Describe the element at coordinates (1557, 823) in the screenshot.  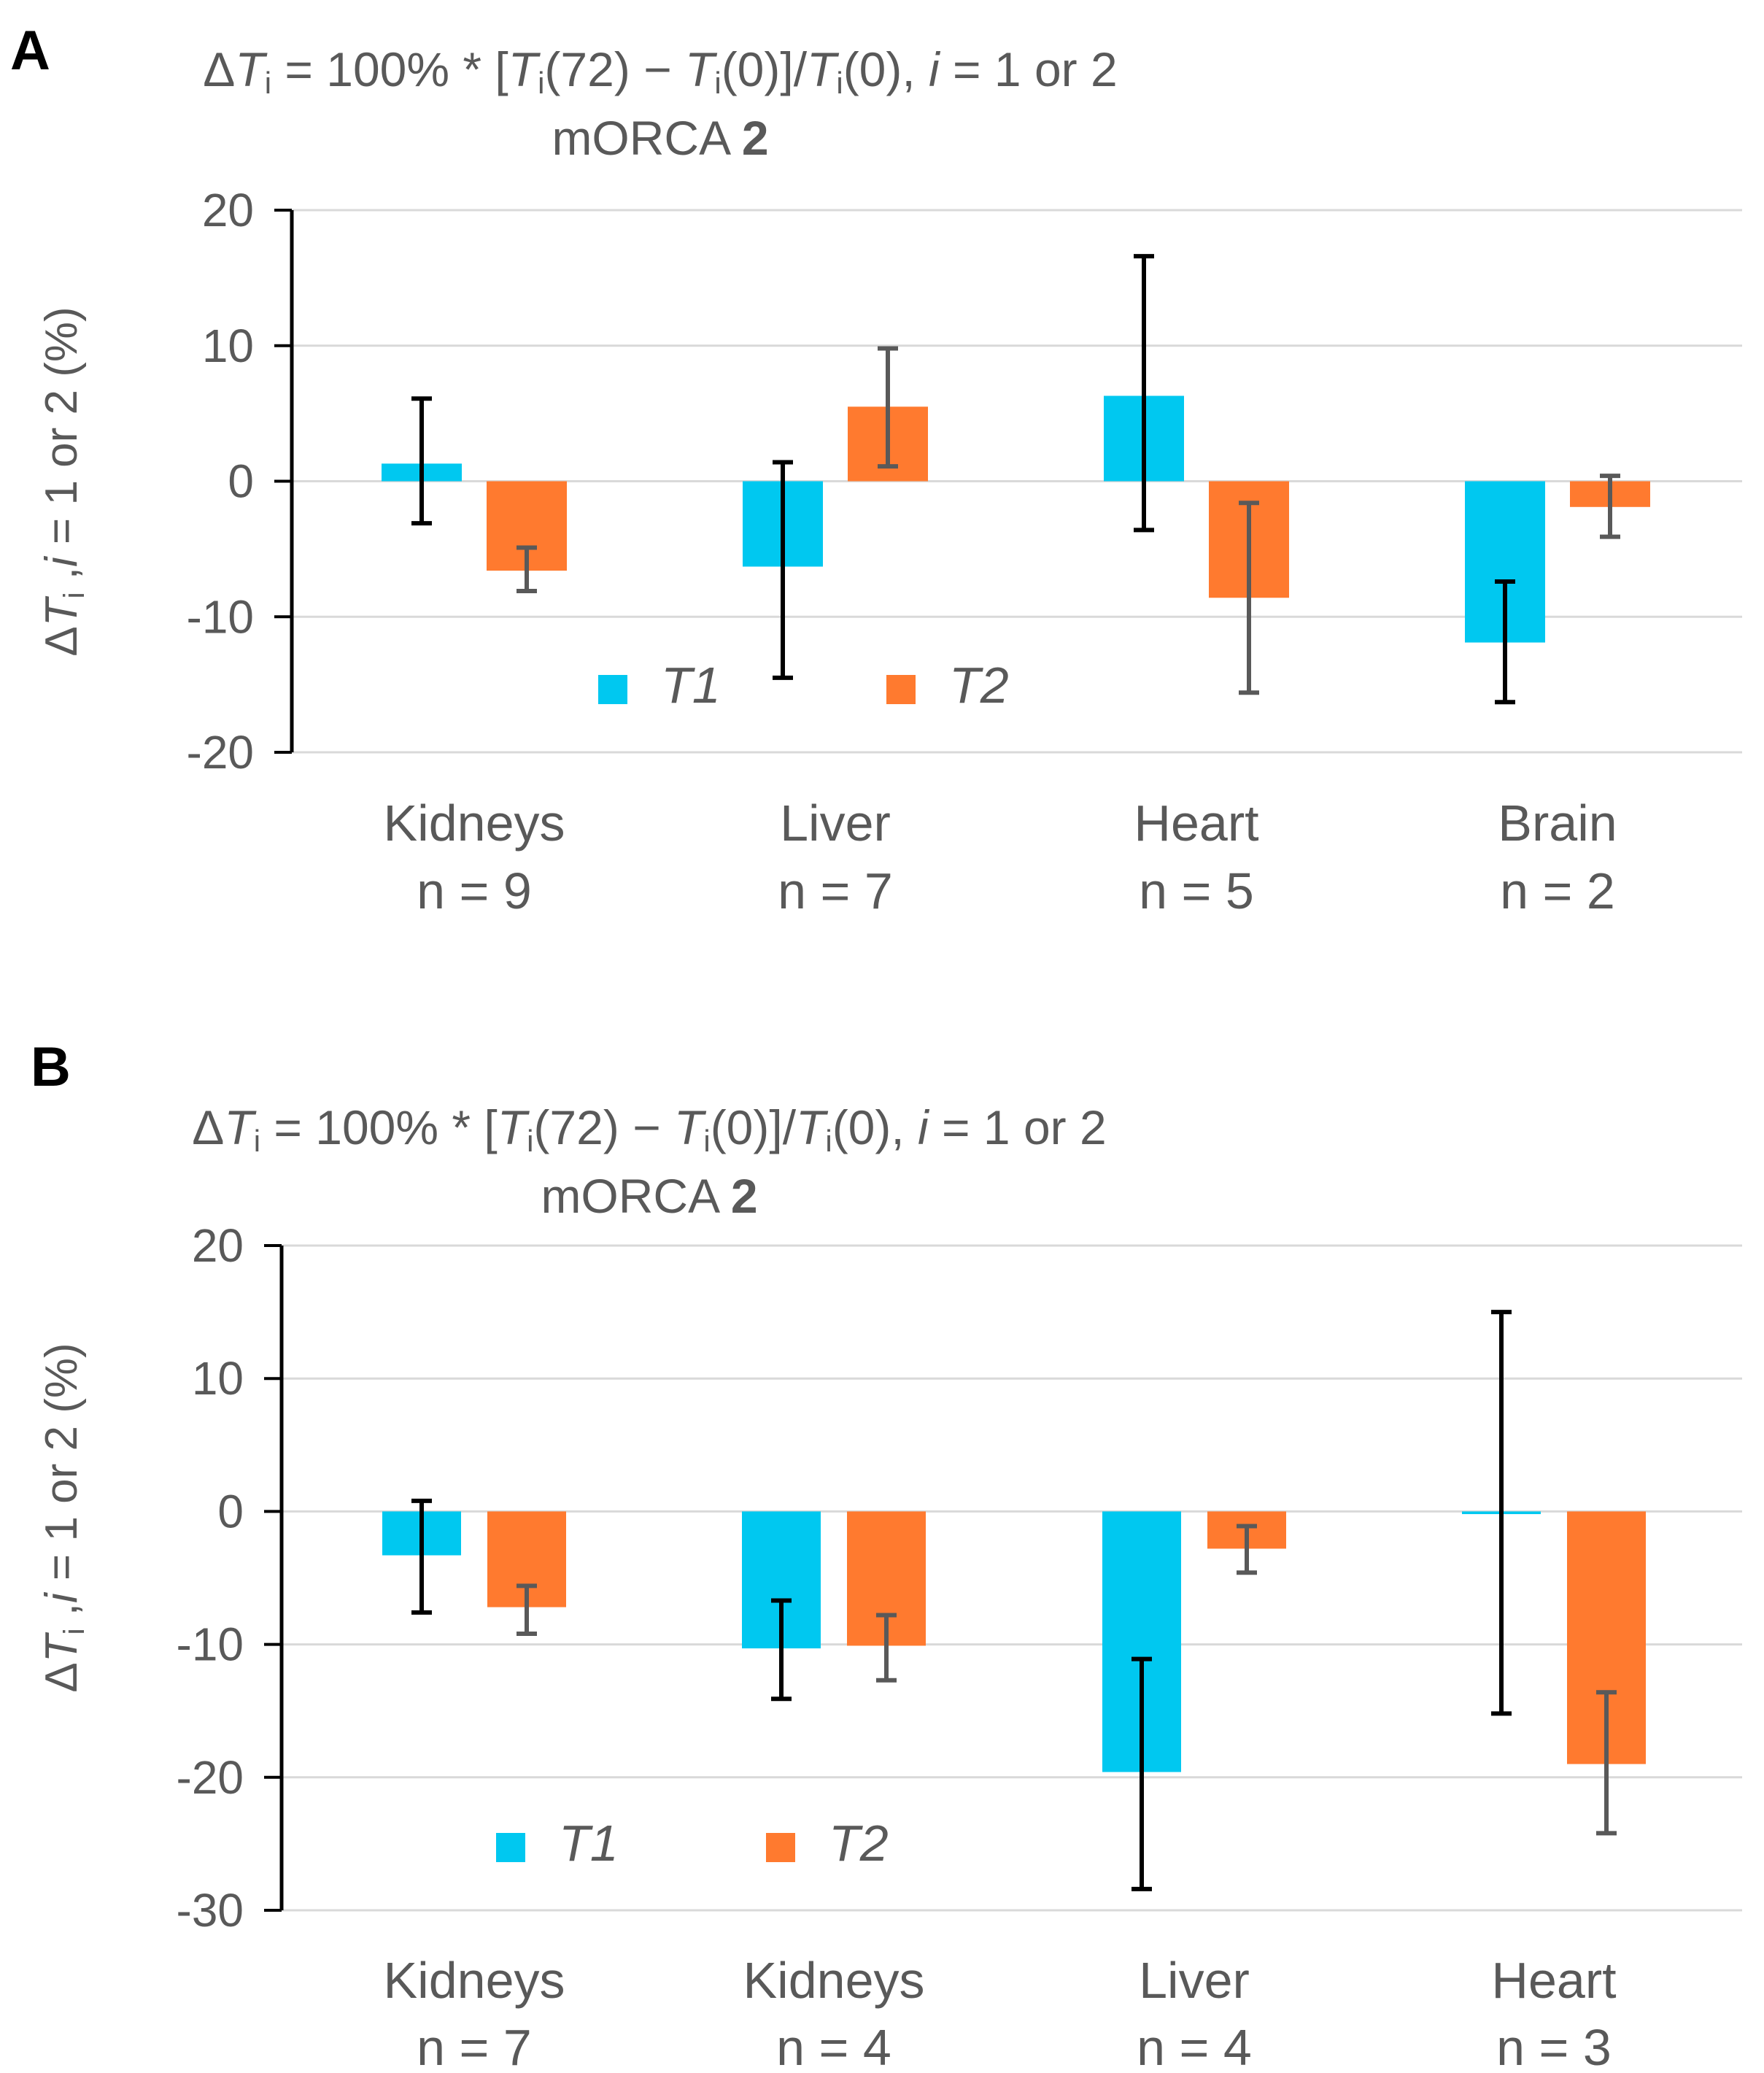
I see `category-label: Brain` at that location.